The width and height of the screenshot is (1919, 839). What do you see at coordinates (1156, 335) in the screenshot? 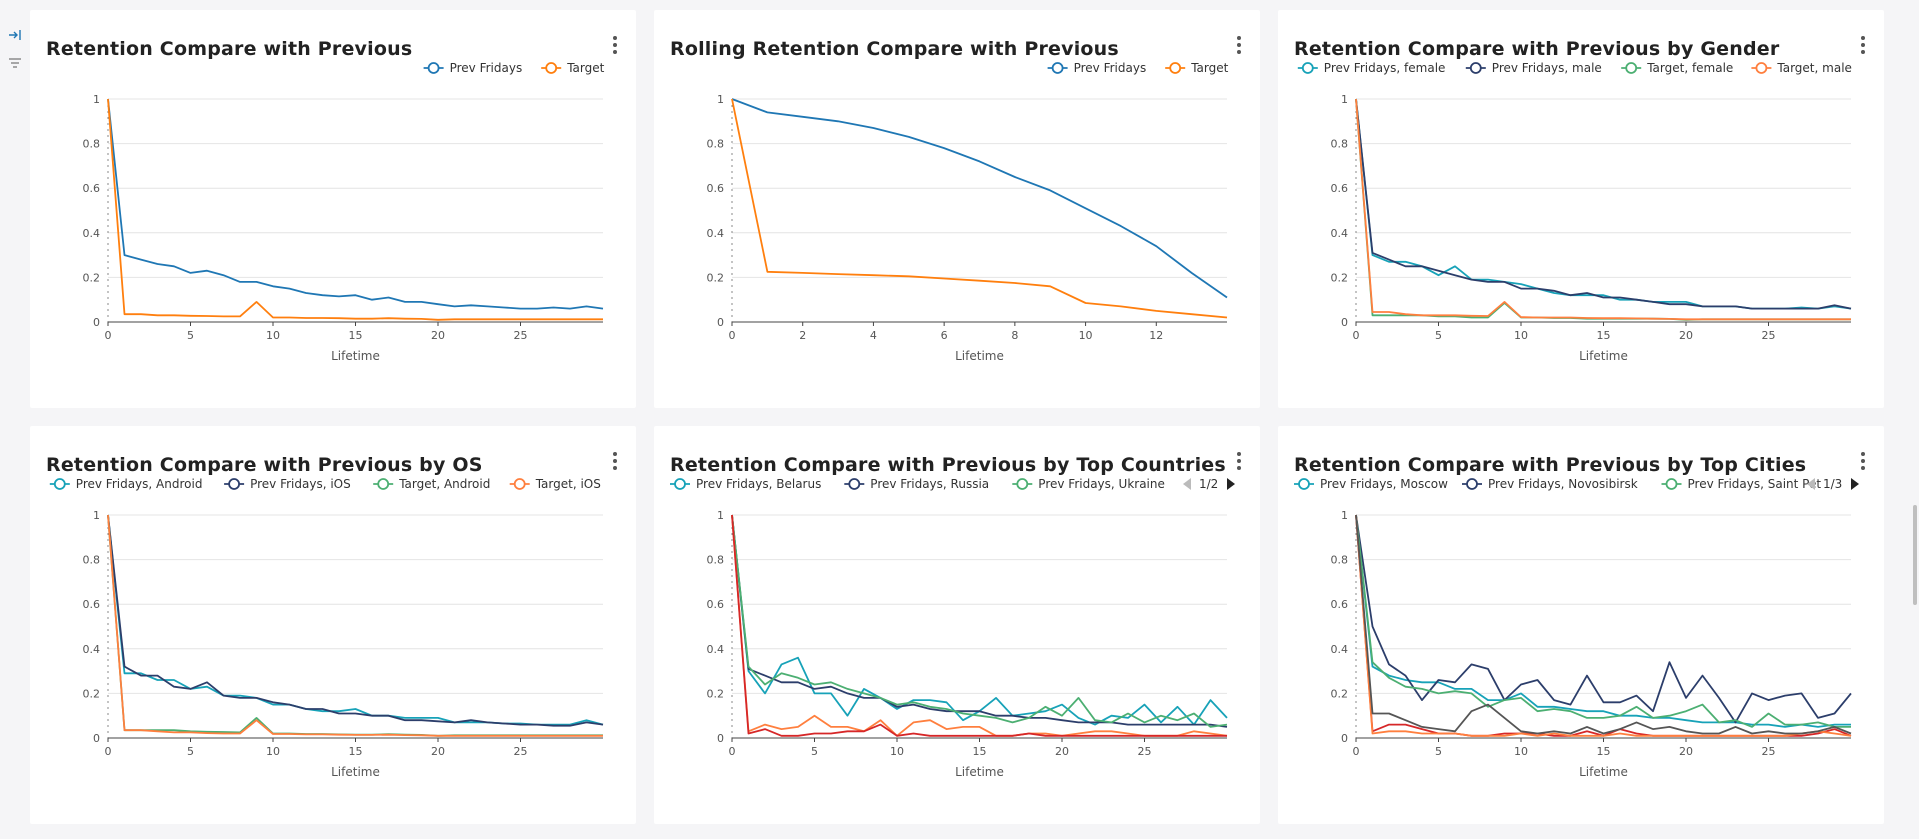
I see `x-tick-label: 12` at bounding box center [1156, 335].